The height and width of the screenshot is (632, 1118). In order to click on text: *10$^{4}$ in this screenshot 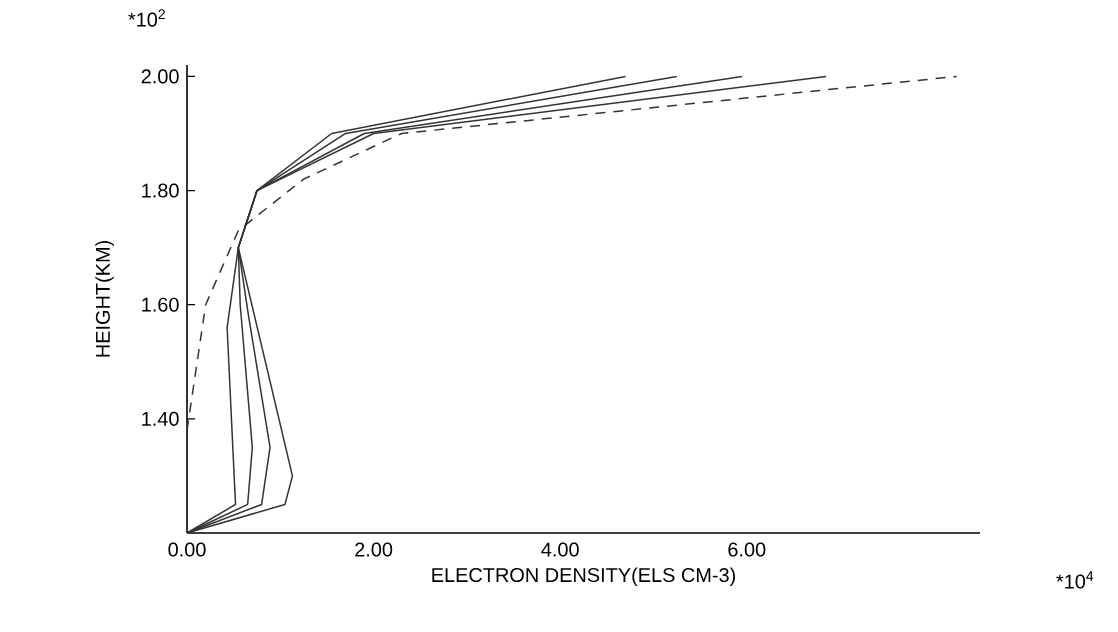, I will do `click(1075, 580)`.